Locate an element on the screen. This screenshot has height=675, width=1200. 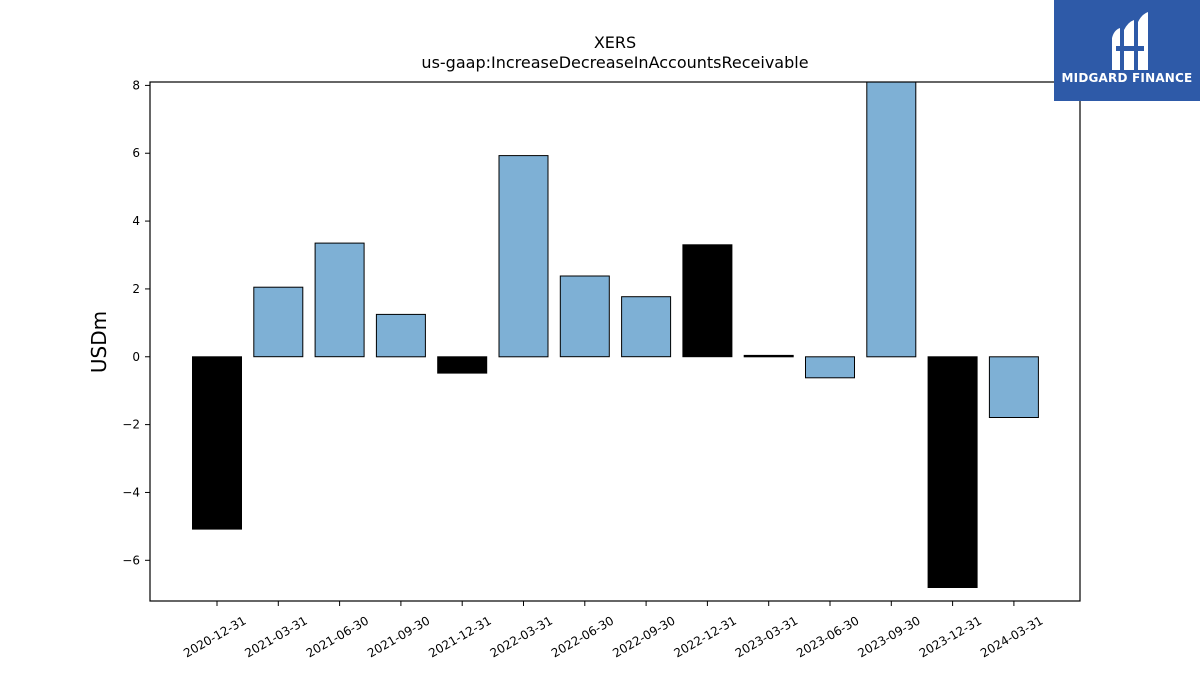
x-tick-label: 2021-09-30 is located at coordinates (398, 636).